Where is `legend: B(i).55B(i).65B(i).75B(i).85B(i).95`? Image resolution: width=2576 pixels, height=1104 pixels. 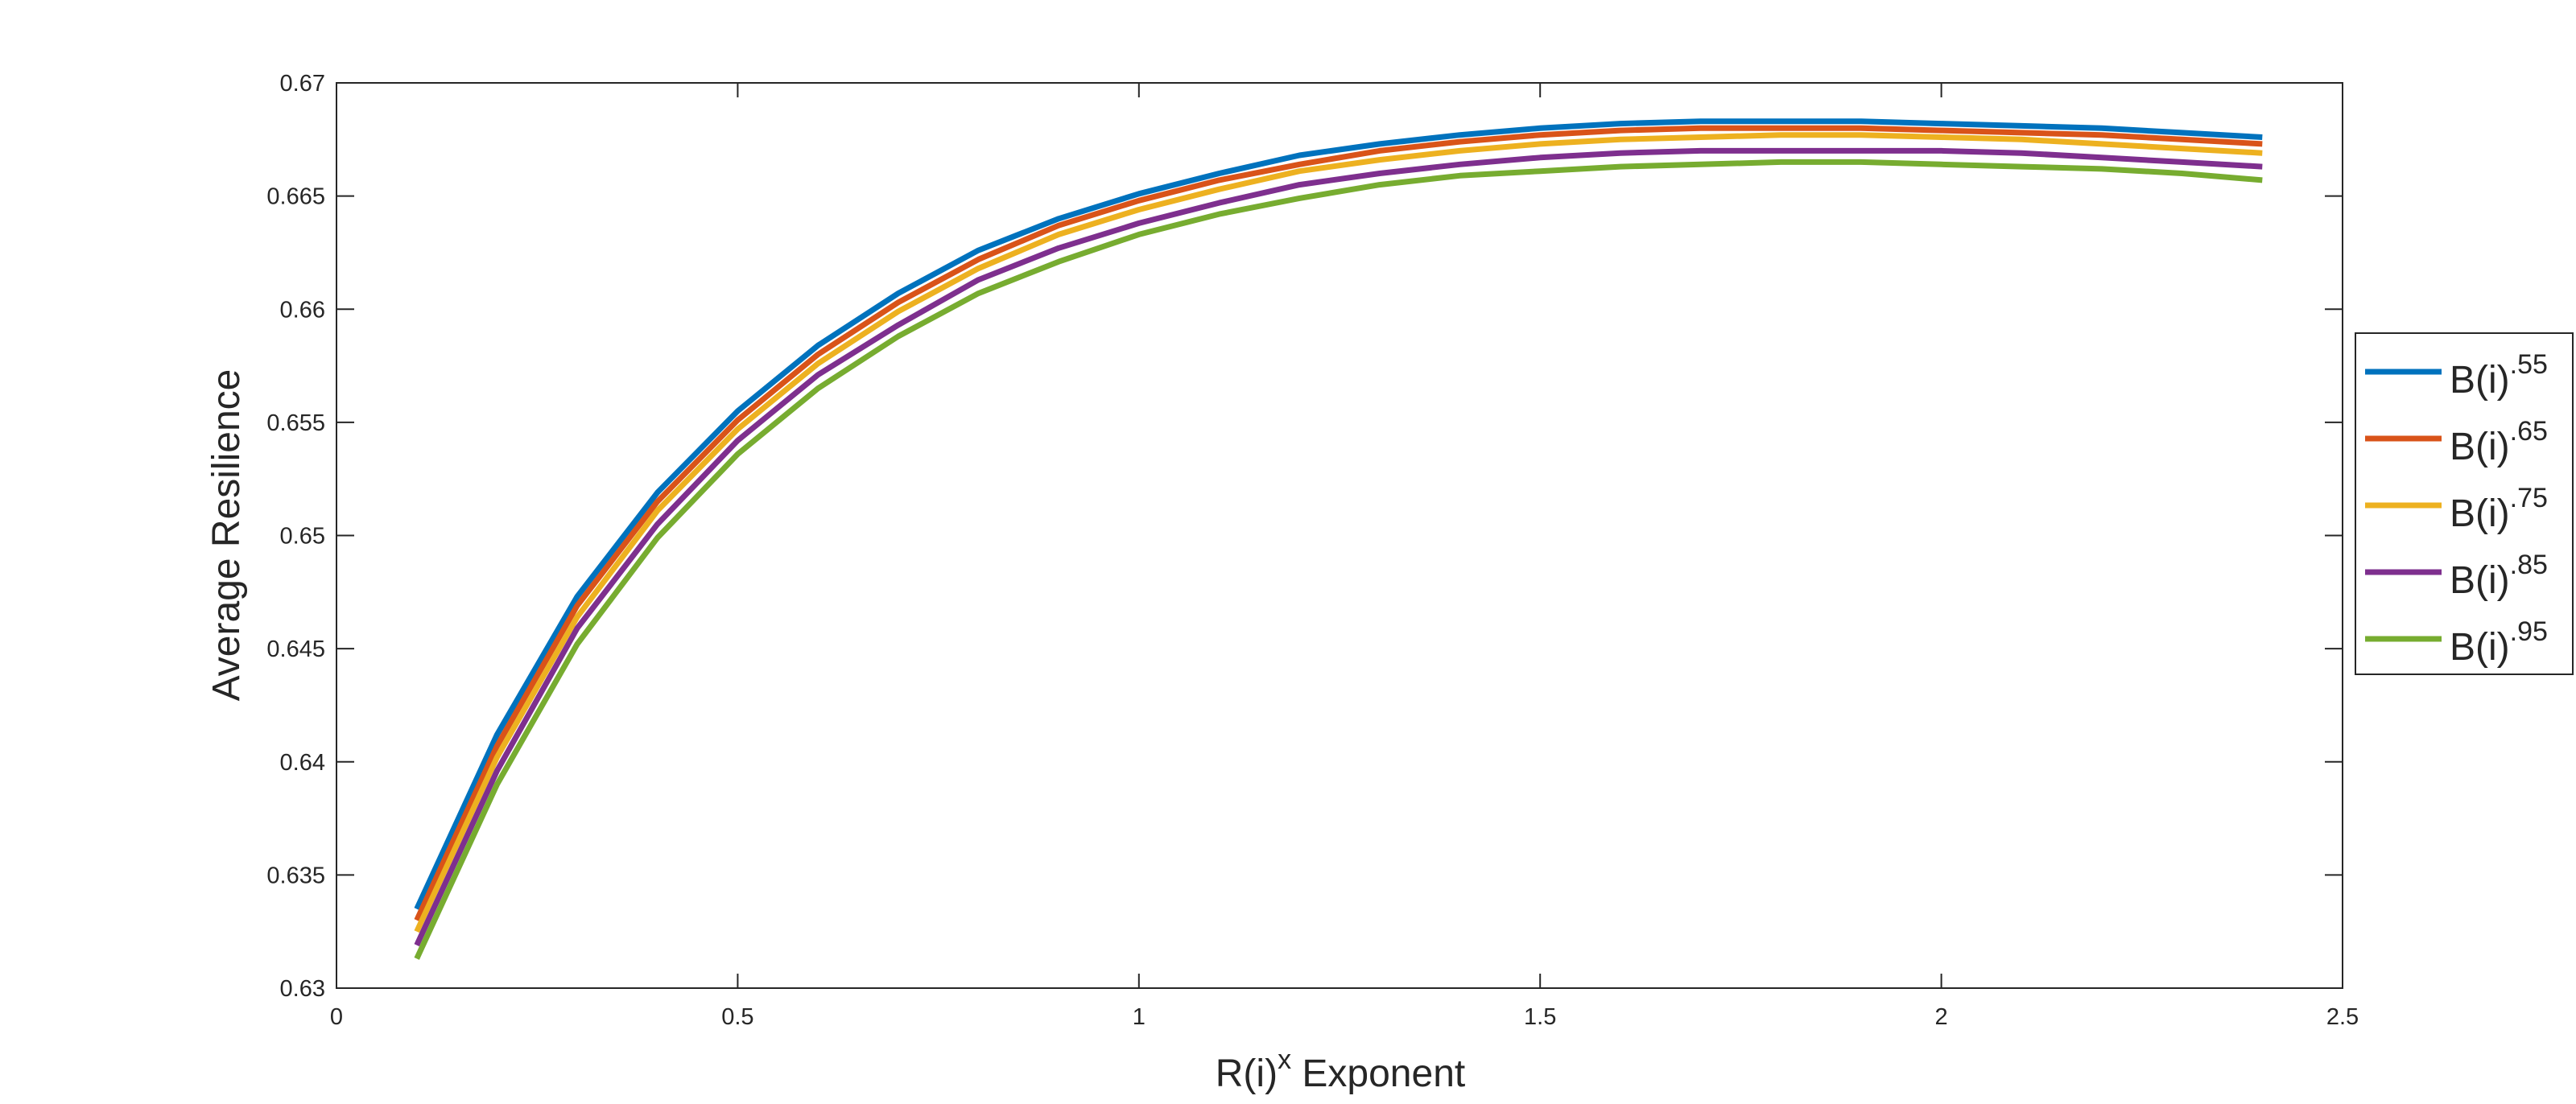
legend: B(i).55B(i).65B(i).75B(i).85B(i).95 is located at coordinates (2464, 503).